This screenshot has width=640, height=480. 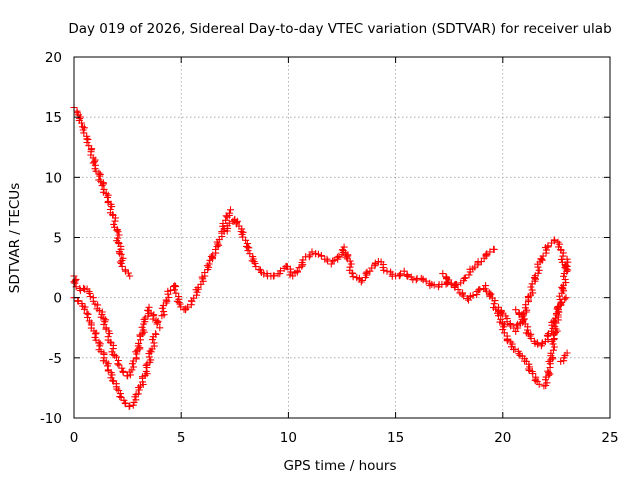 I want to click on x-axis-label: GPS time / hours, so click(x=339, y=466).